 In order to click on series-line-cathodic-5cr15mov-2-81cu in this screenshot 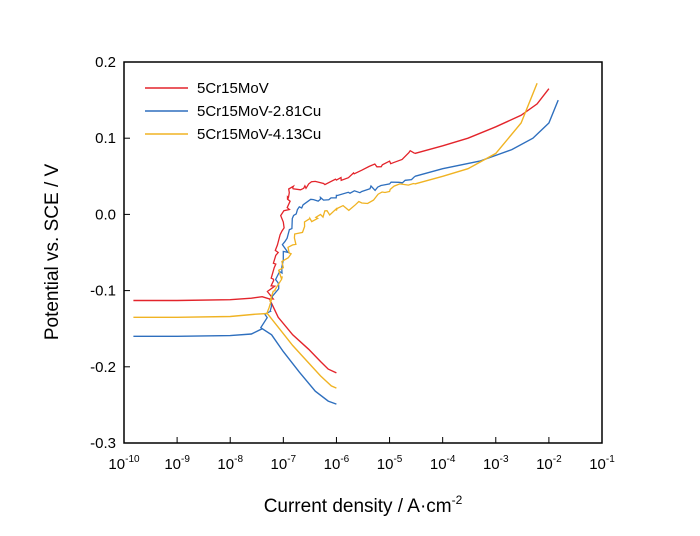, I will do `click(235, 366)`.